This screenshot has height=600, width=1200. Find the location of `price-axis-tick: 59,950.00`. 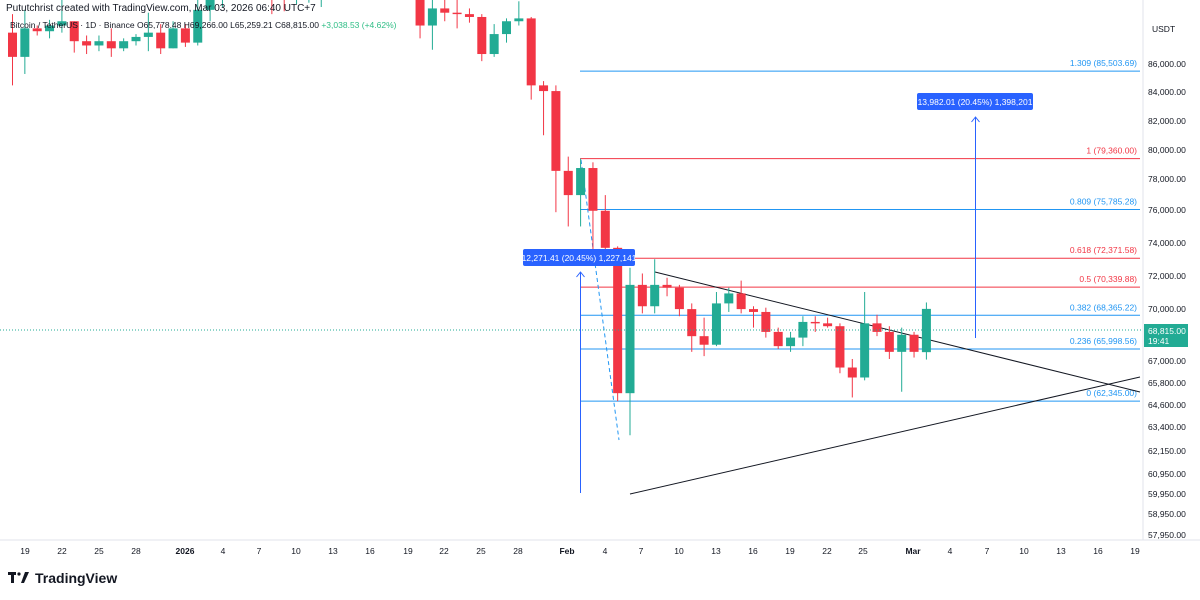

price-axis-tick: 59,950.00 is located at coordinates (1167, 494).